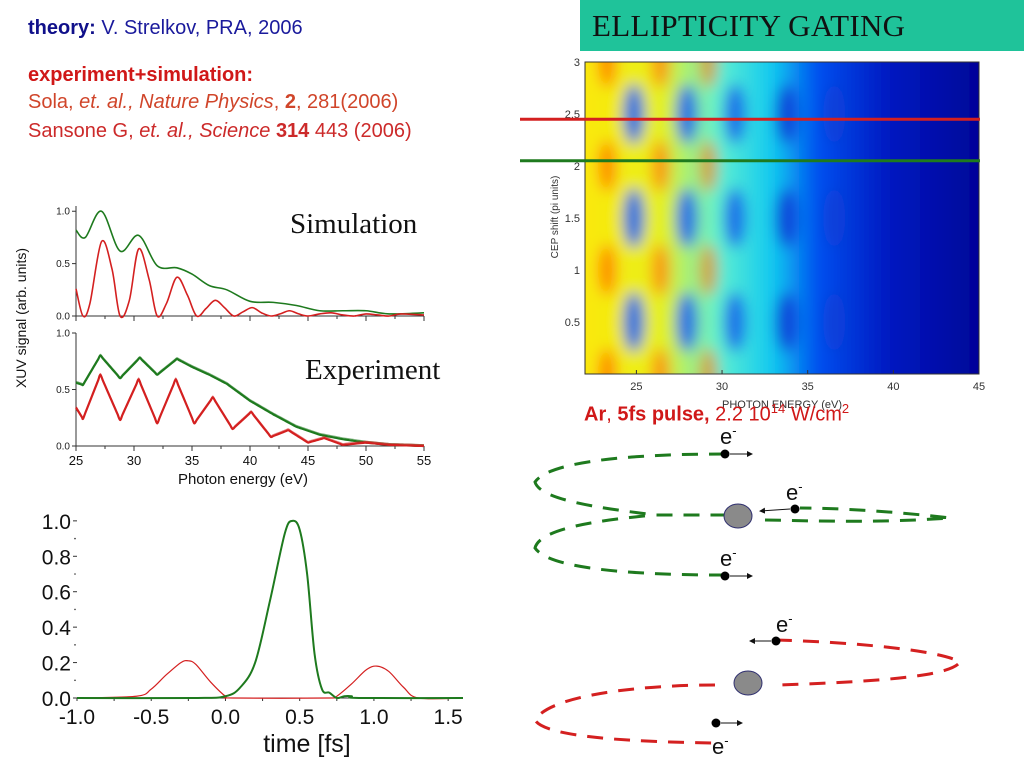 The height and width of the screenshot is (768, 1024). Describe the element at coordinates (225, 717) in the screenshot. I see `x-tick-label: 0.0` at that location.